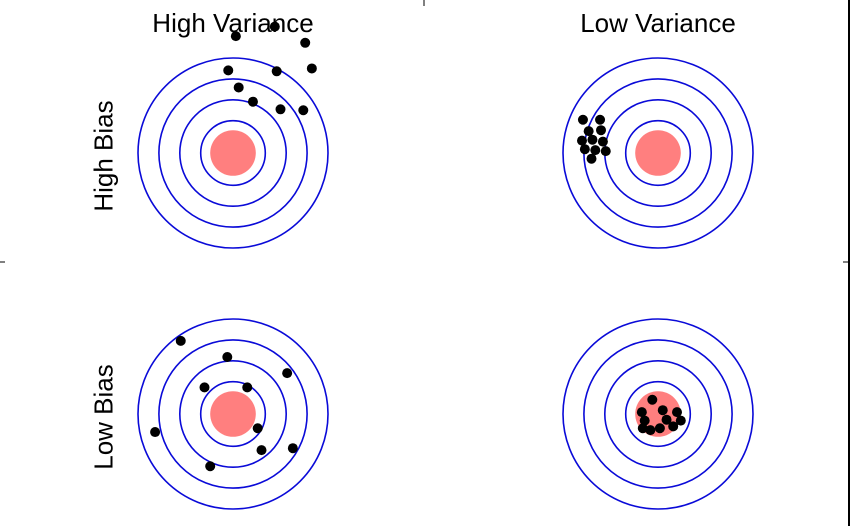 The width and height of the screenshot is (850, 526). I want to click on target-low-bias-high-variance, so click(233, 414).